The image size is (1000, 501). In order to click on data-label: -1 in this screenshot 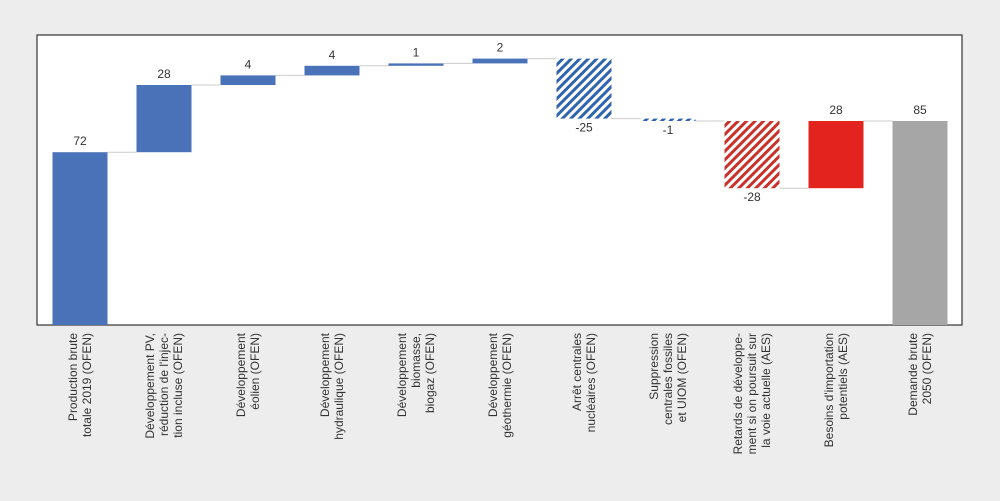, I will do `click(668, 130)`.